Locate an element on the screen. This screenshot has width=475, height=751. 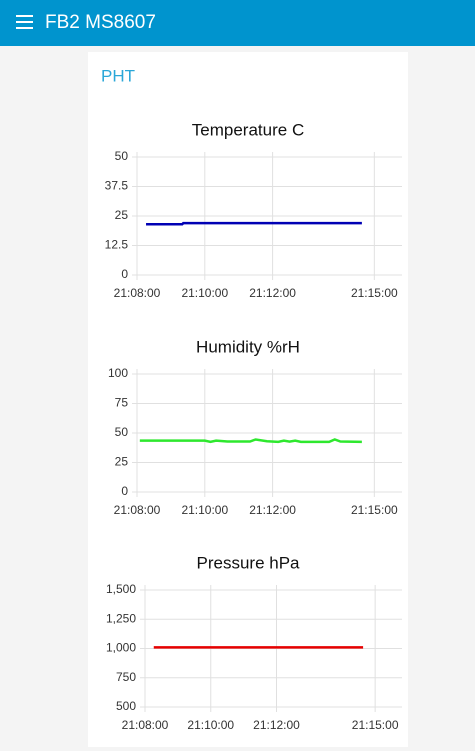
y-tick-label: 1,250 is located at coordinates (121, 618).